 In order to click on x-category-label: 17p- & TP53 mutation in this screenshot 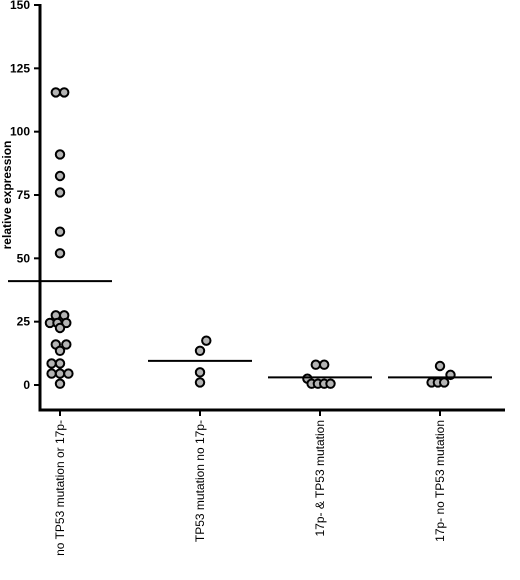, I will do `click(320, 478)`.